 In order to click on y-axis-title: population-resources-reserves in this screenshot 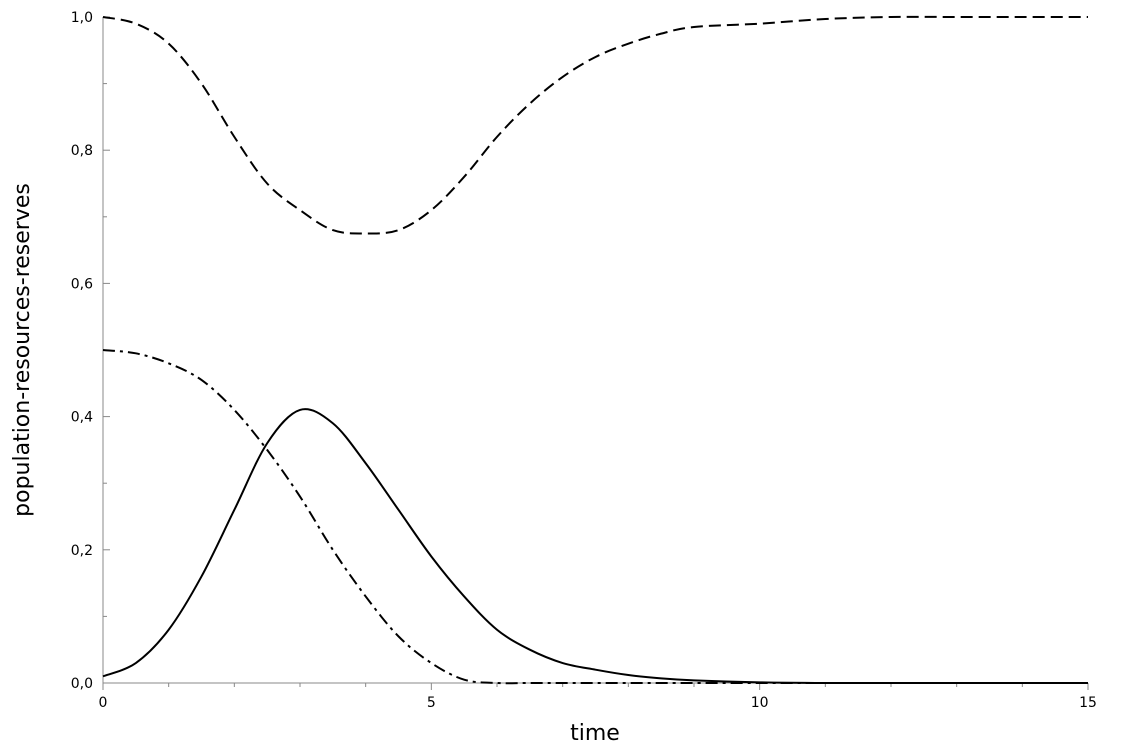, I will do `click(22, 350)`.